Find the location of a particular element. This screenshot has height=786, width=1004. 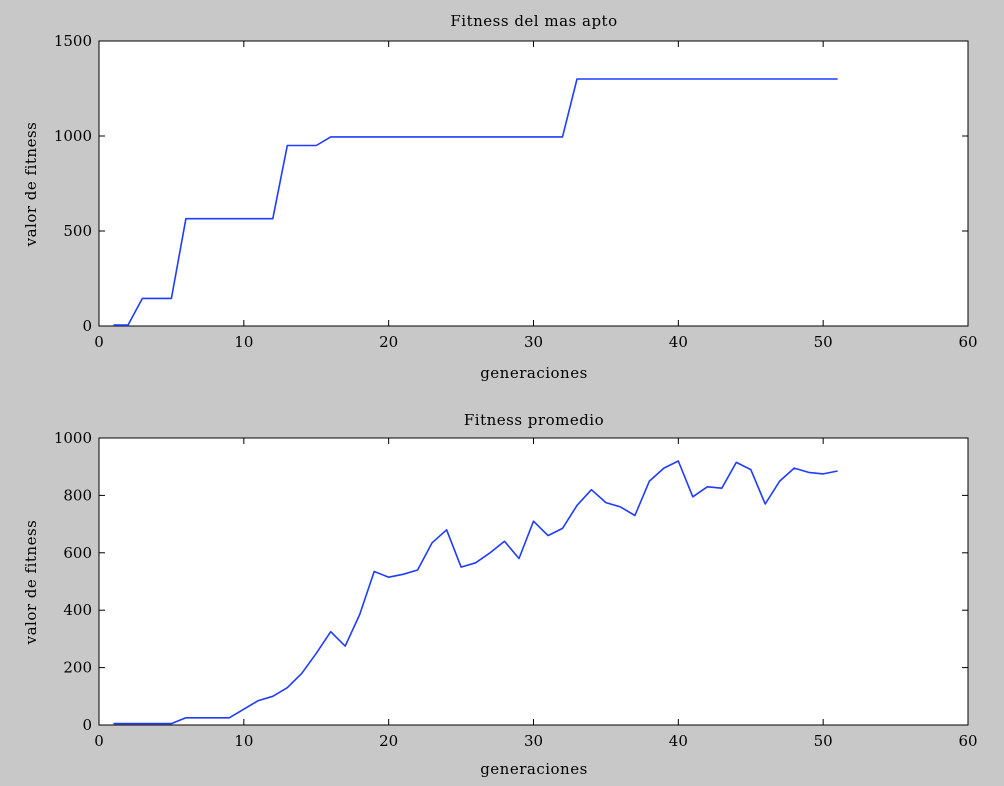

y-tick-label: 400 is located at coordinates (77, 610).